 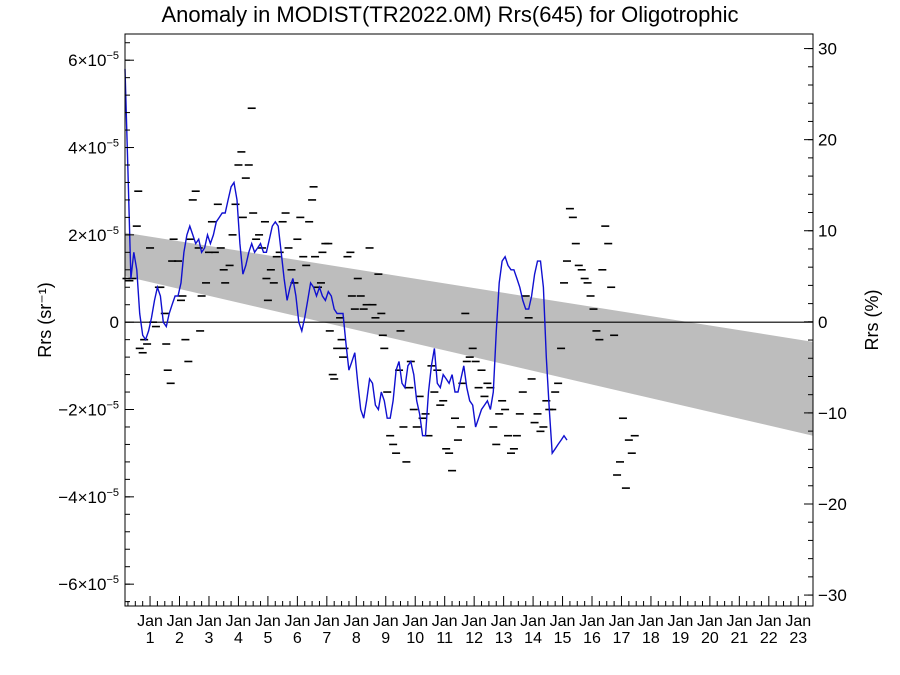 What do you see at coordinates (832, 595) in the screenshot?
I see `right-tick-label-6: −30` at bounding box center [832, 595].